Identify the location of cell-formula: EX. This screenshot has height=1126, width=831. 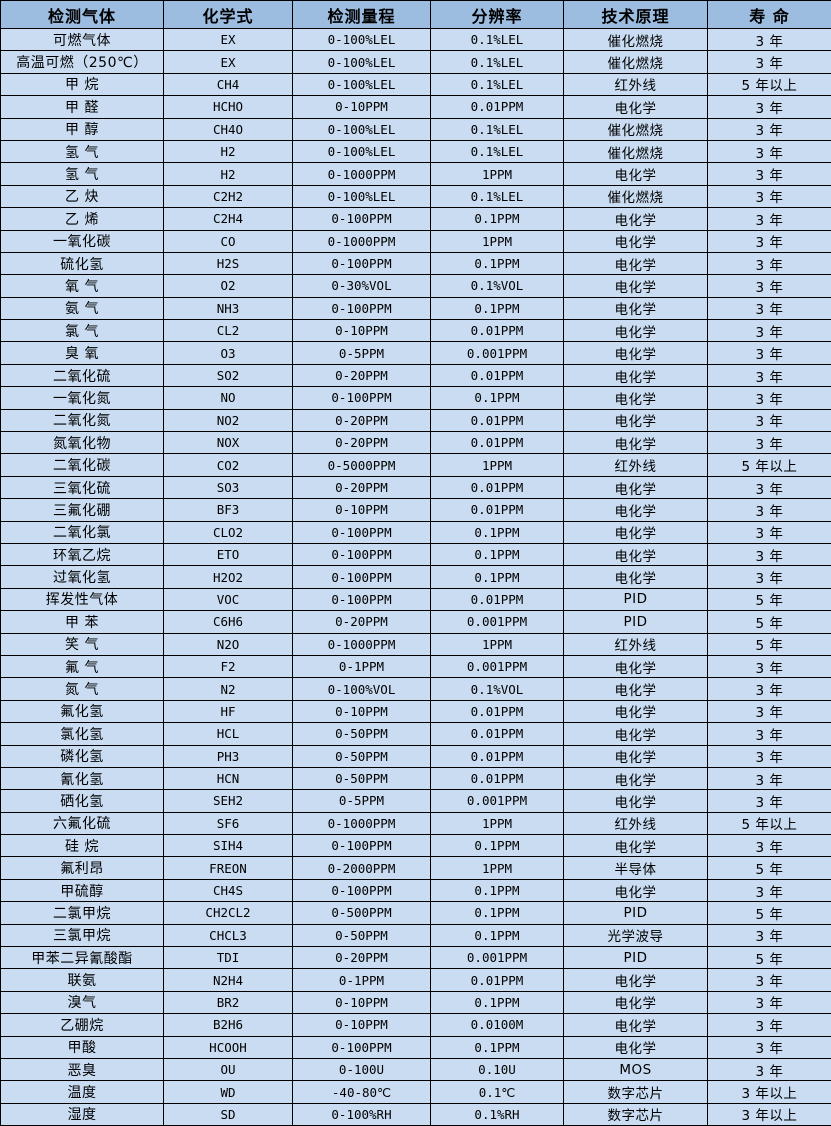
(228, 40).